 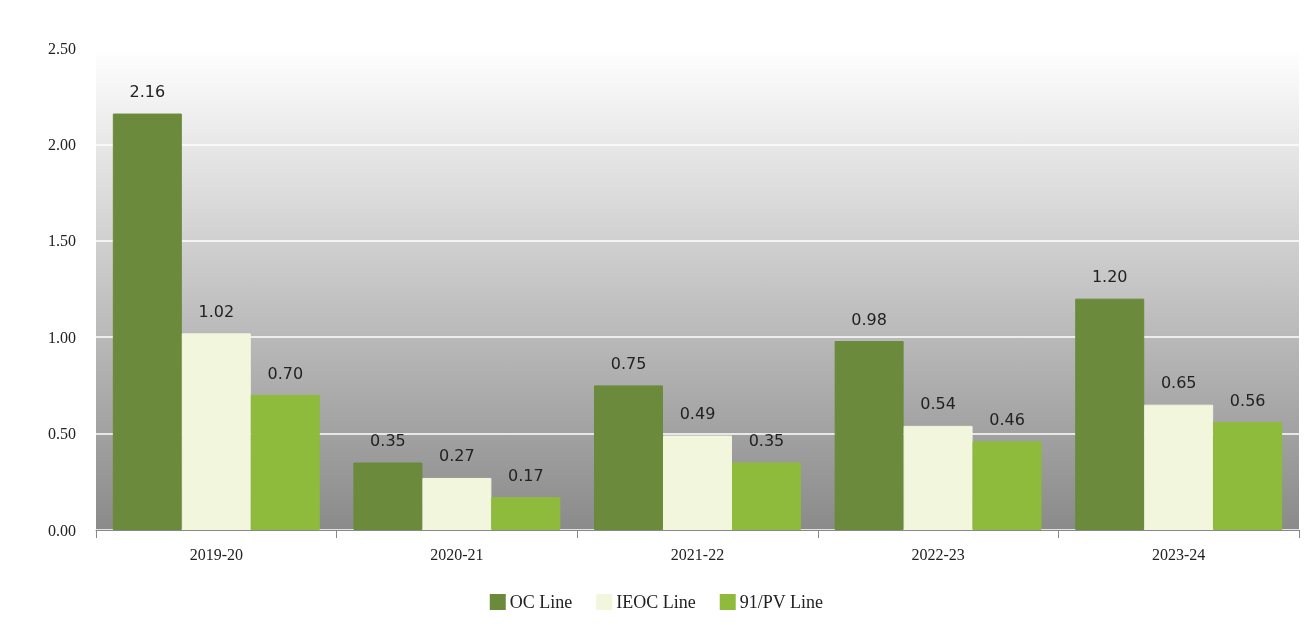 What do you see at coordinates (628, 363) in the screenshot?
I see `data-label: 0.75` at bounding box center [628, 363].